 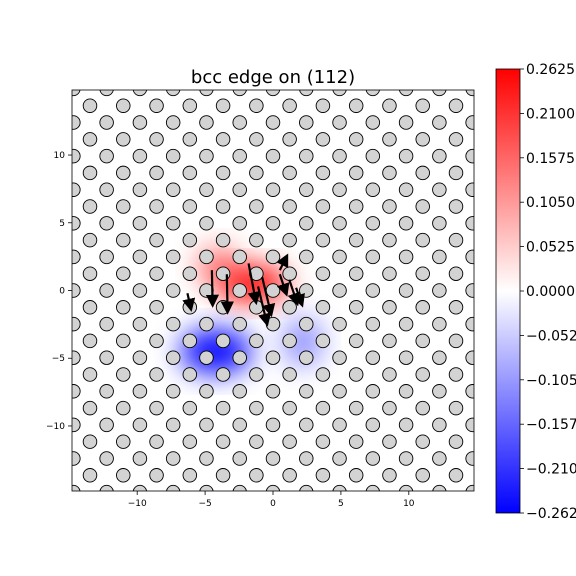 I want to click on colorbar-tick-label: 0.1050, so click(x=550, y=203).